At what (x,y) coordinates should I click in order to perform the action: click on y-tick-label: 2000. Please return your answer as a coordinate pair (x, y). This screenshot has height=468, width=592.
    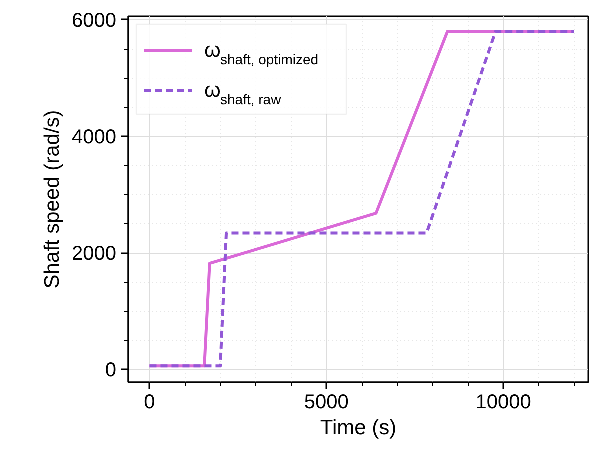
    Looking at the image, I should click on (94, 254).